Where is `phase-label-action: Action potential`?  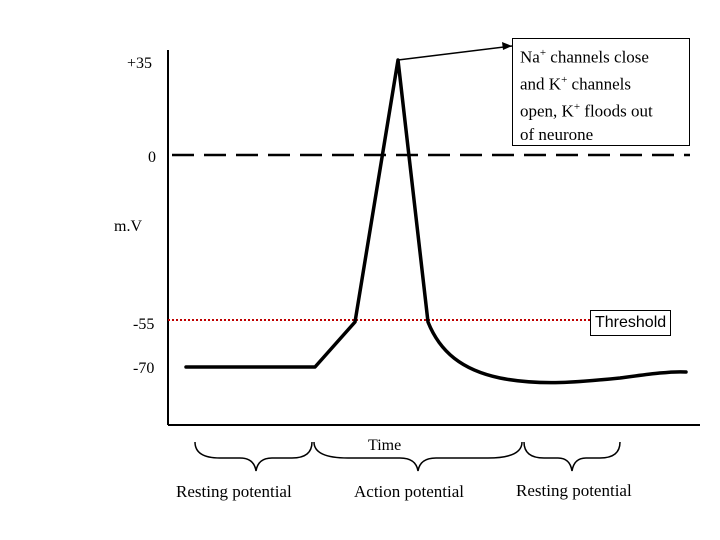 phase-label-action: Action potential is located at coordinates (409, 491).